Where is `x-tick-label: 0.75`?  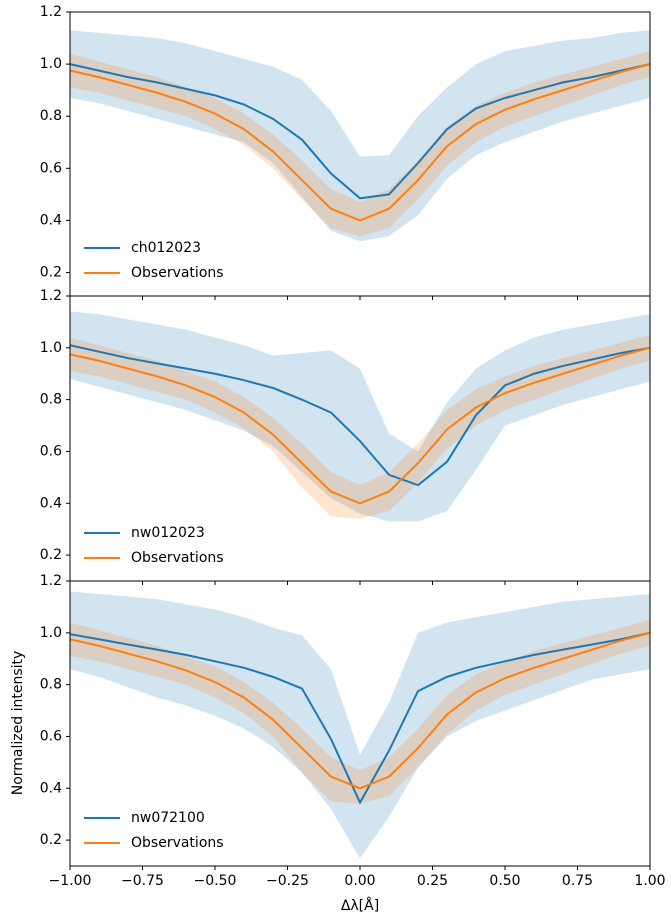 x-tick-label: 0.75 is located at coordinates (577, 881).